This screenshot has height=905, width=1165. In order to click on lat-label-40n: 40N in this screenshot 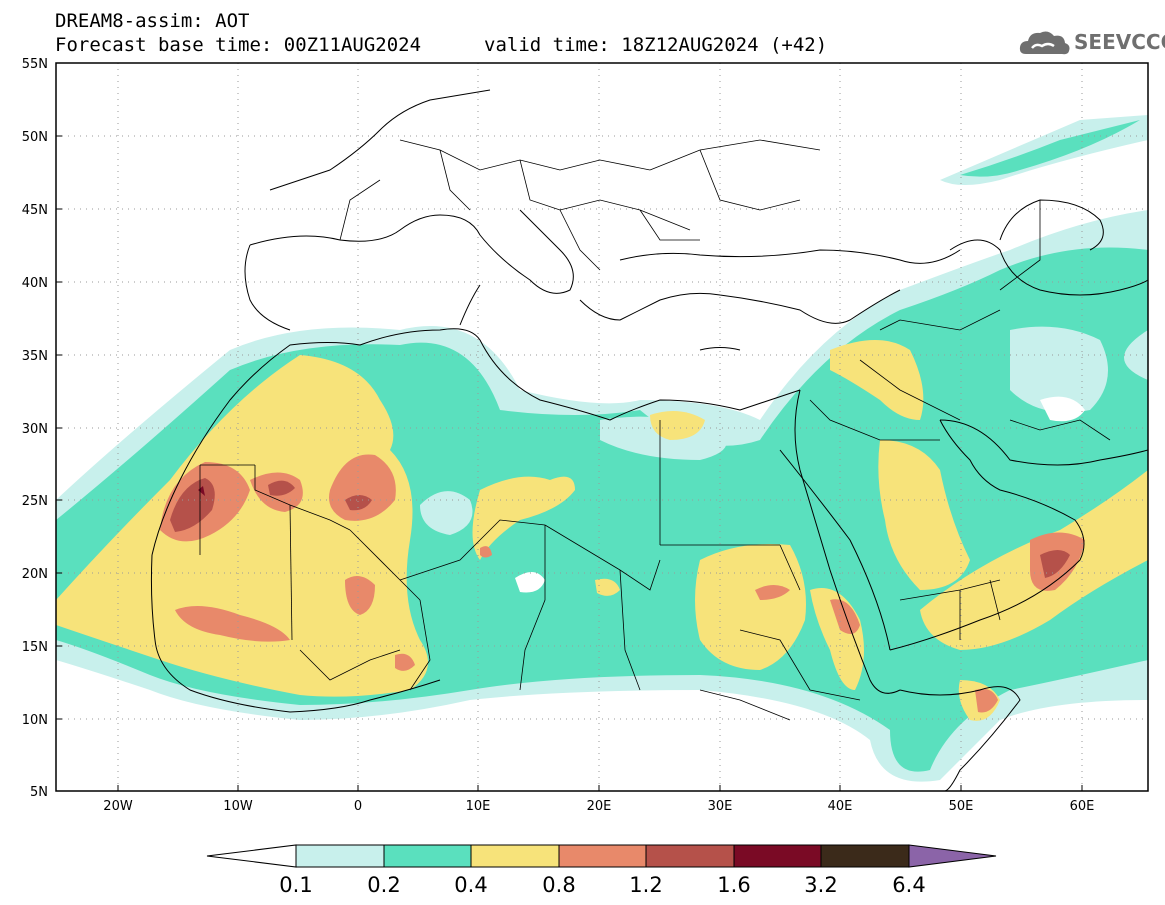, I will do `click(35, 283)`.